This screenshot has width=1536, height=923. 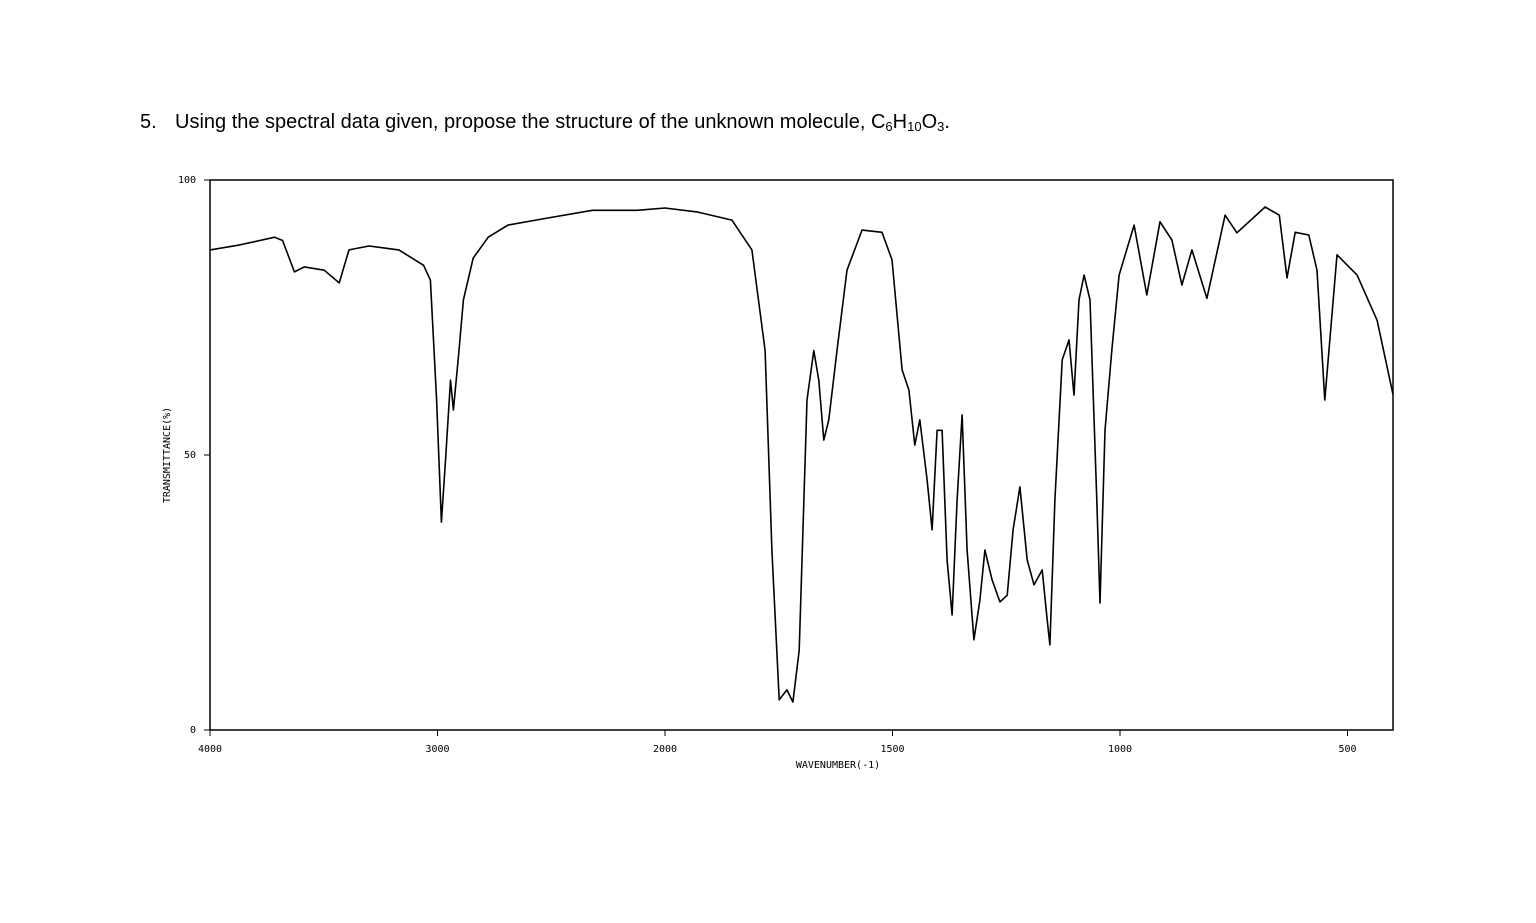 What do you see at coordinates (190, 455) in the screenshot?
I see `y-tick-label: 50` at bounding box center [190, 455].